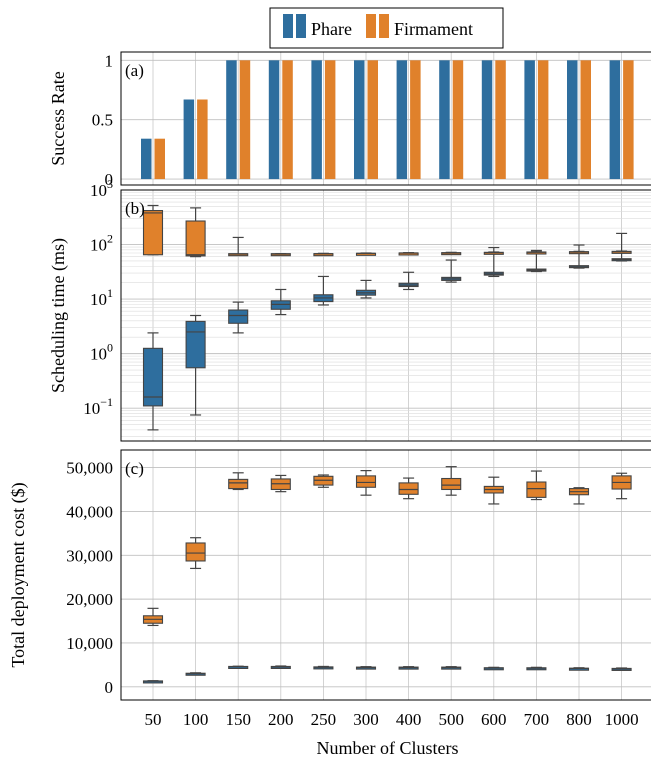  I want to click on y-tick-label: 40,000, so click(89, 511).